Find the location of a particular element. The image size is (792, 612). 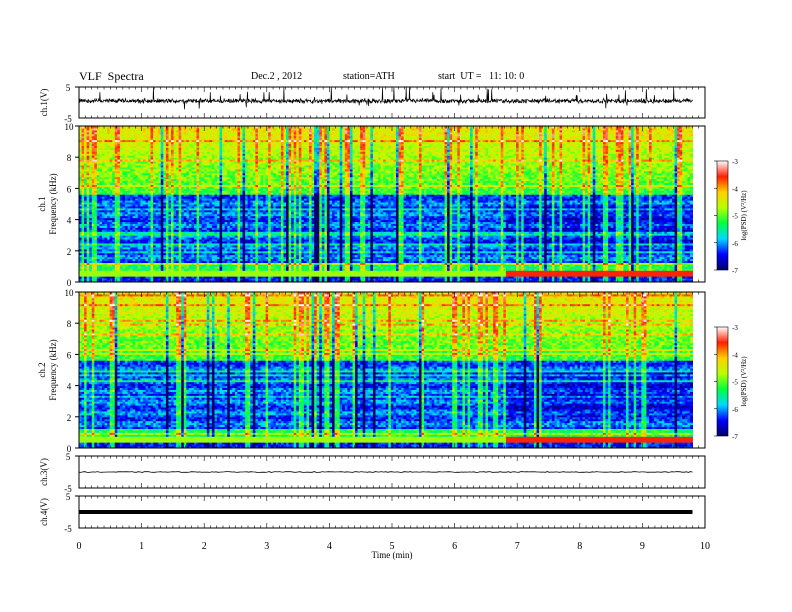

x-tick-label: 0 is located at coordinates (79, 546).